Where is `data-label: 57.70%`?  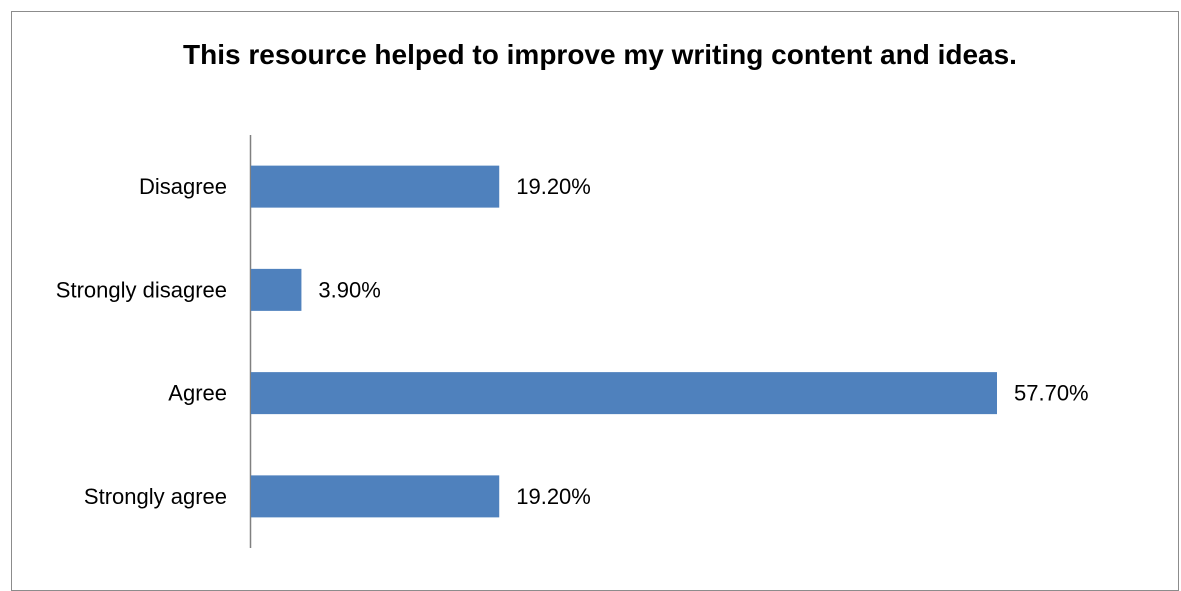
data-label: 57.70% is located at coordinates (1051, 393).